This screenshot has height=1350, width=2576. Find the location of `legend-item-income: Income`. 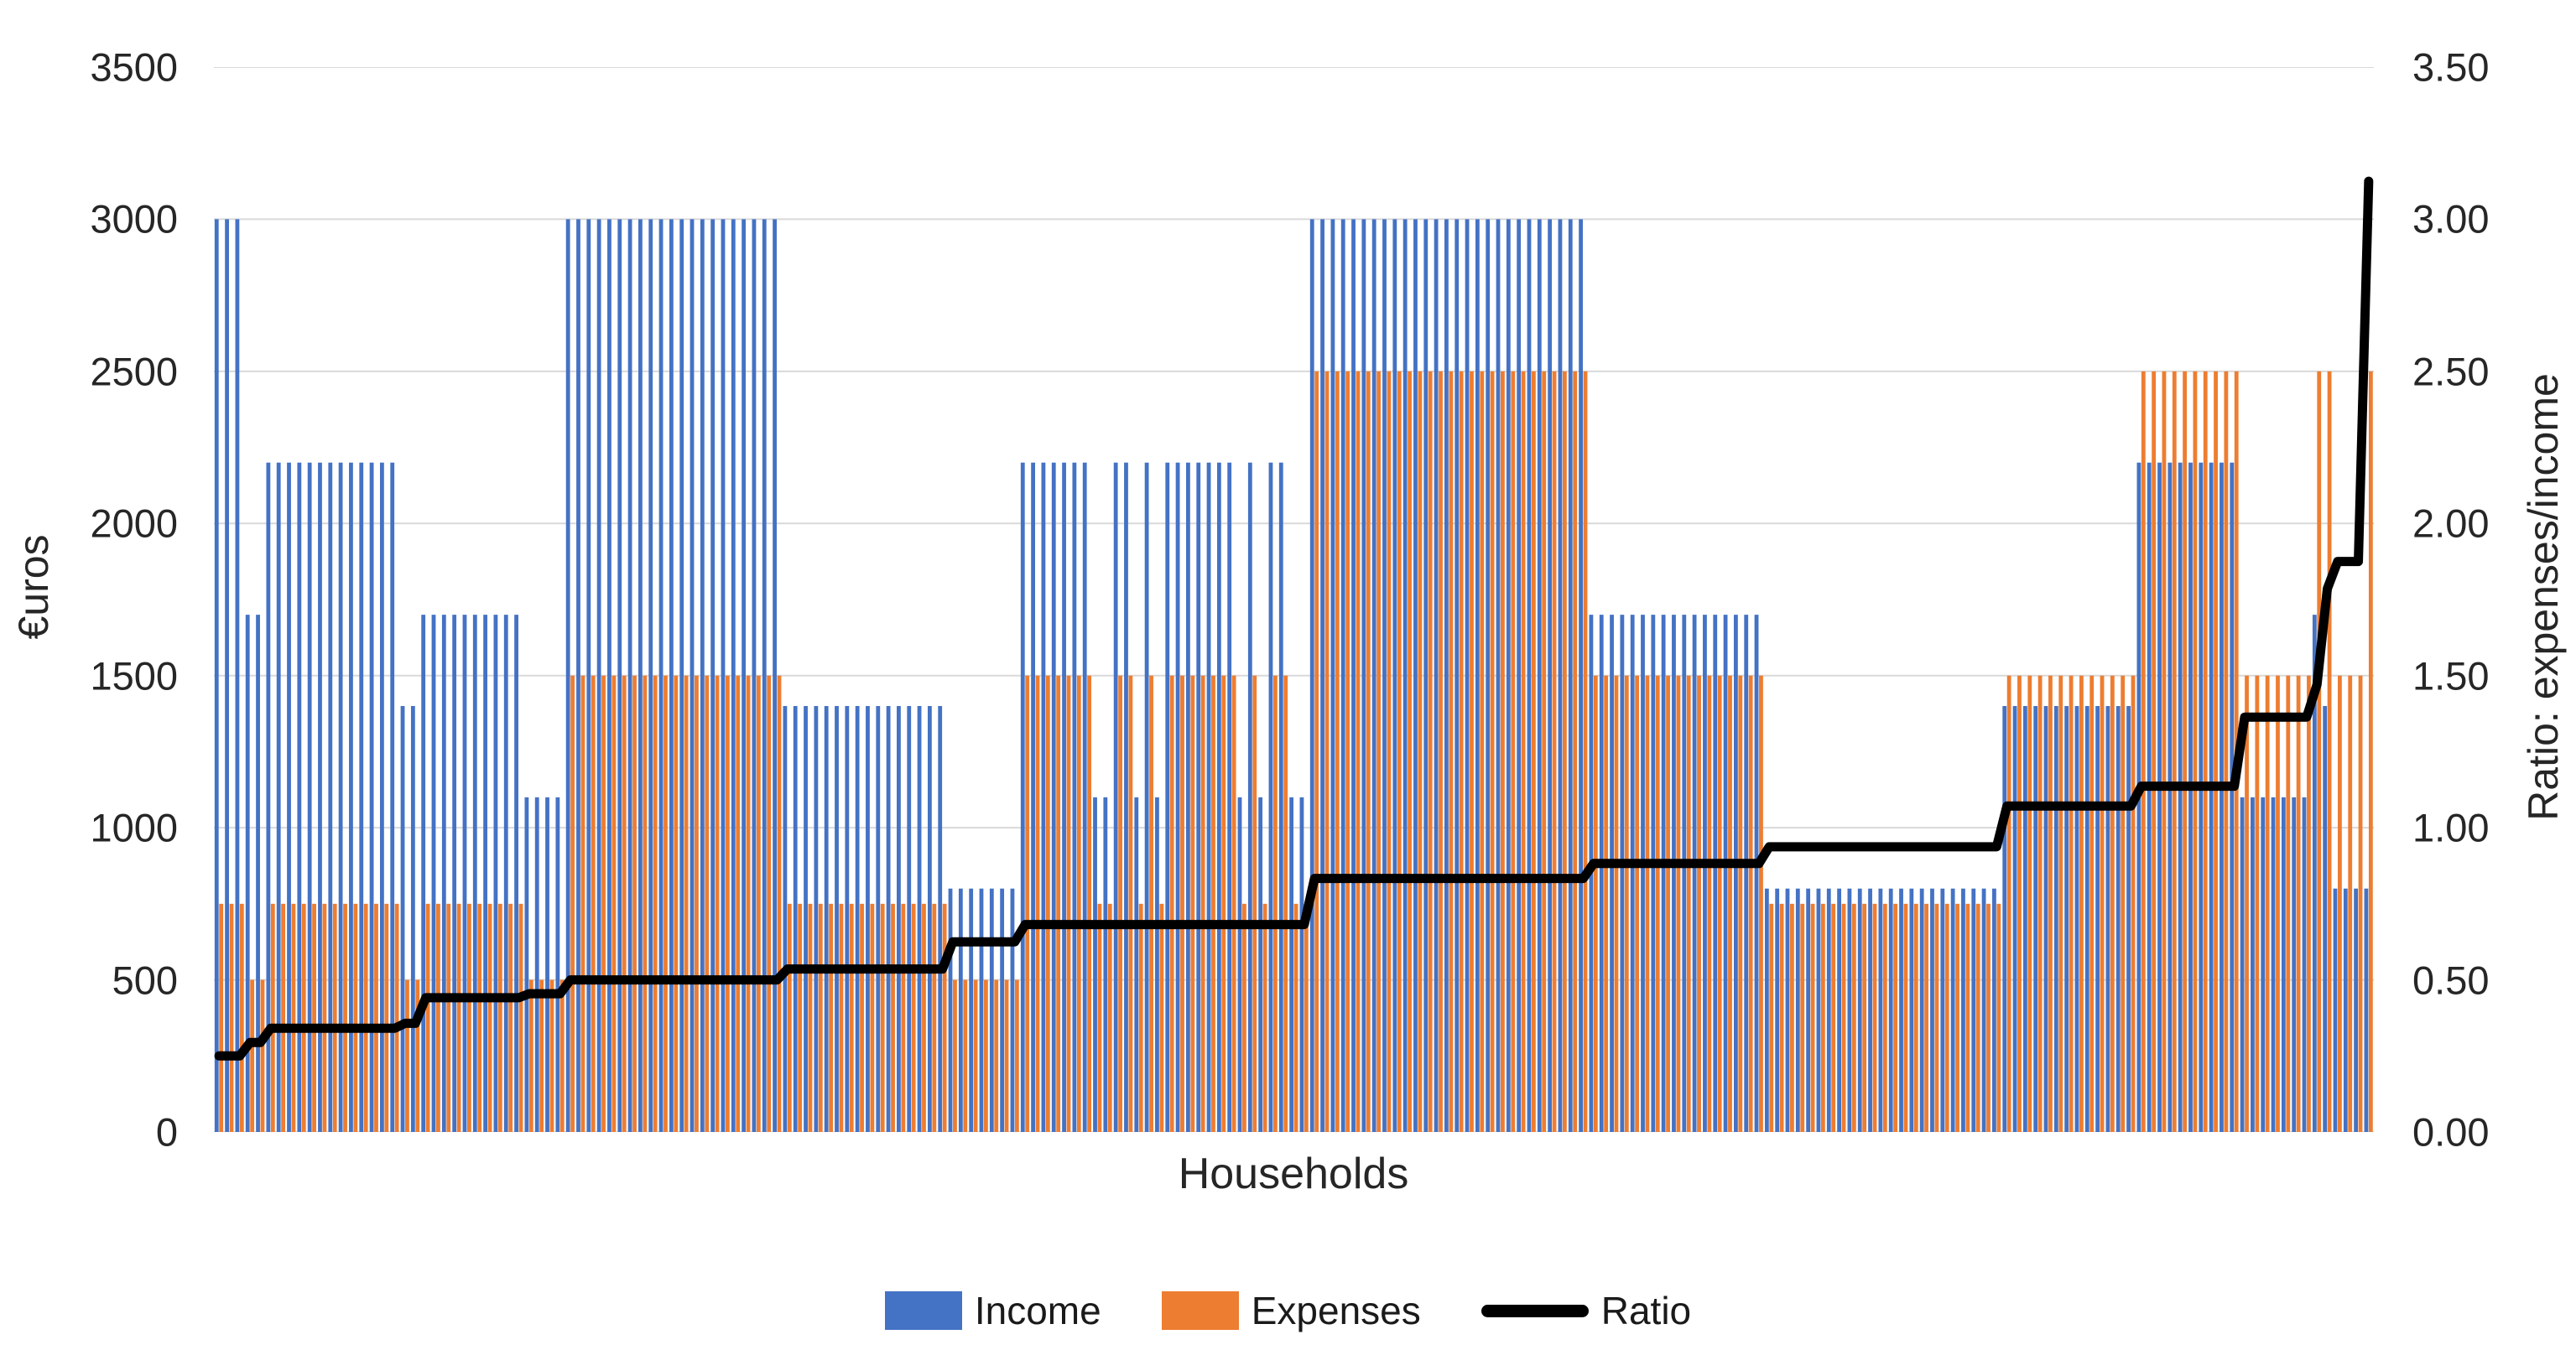

legend-item-income: Income is located at coordinates (992, 1310).